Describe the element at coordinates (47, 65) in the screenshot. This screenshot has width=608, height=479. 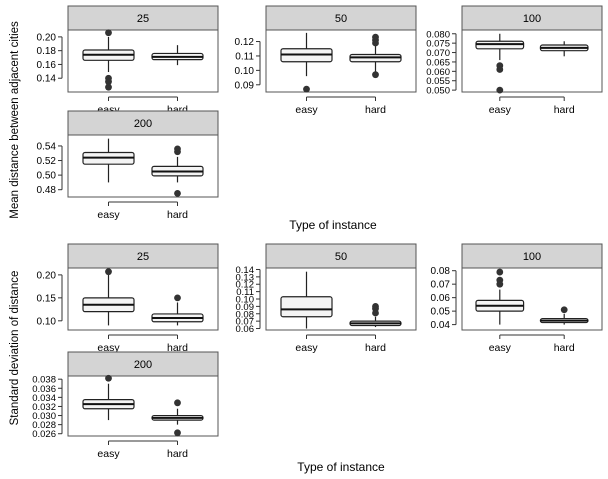
I see `y-tick-label: 0.16` at that location.